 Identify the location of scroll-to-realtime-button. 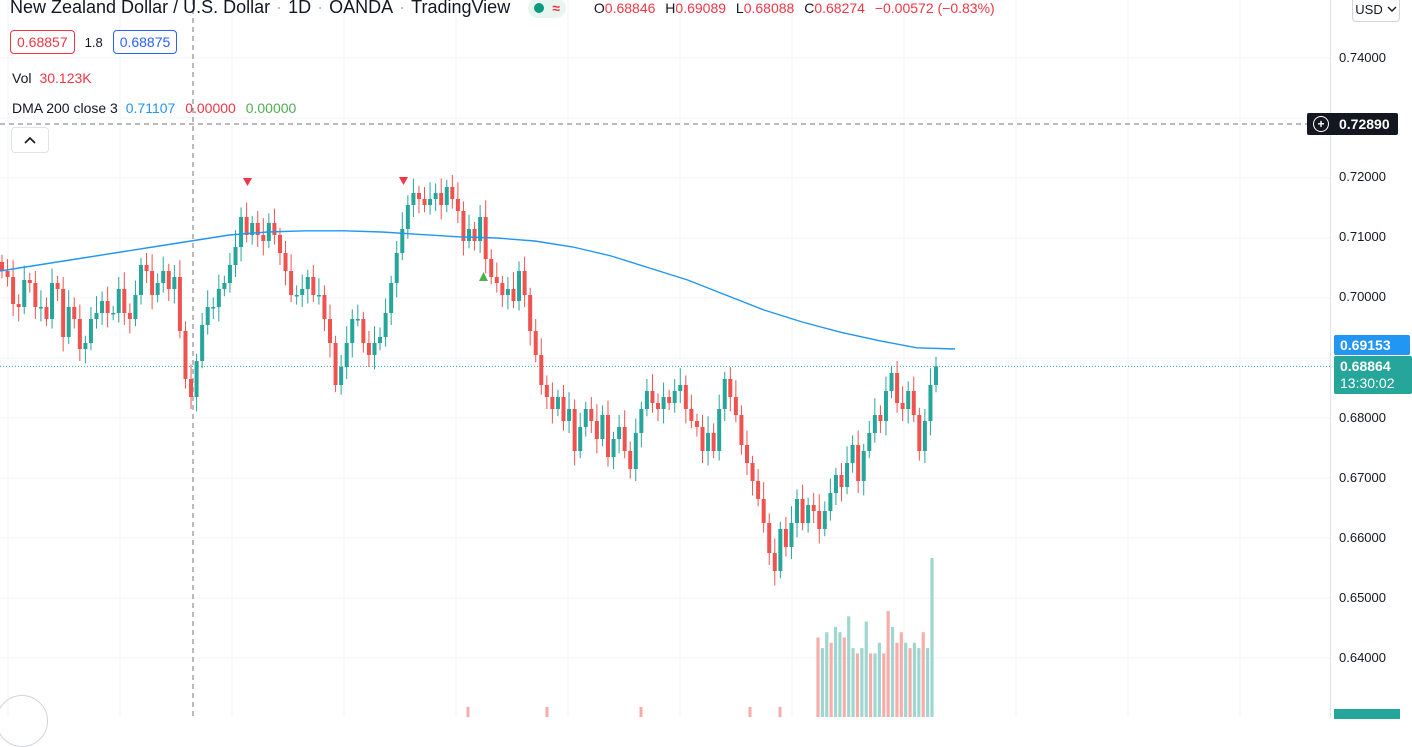
(24, 721).